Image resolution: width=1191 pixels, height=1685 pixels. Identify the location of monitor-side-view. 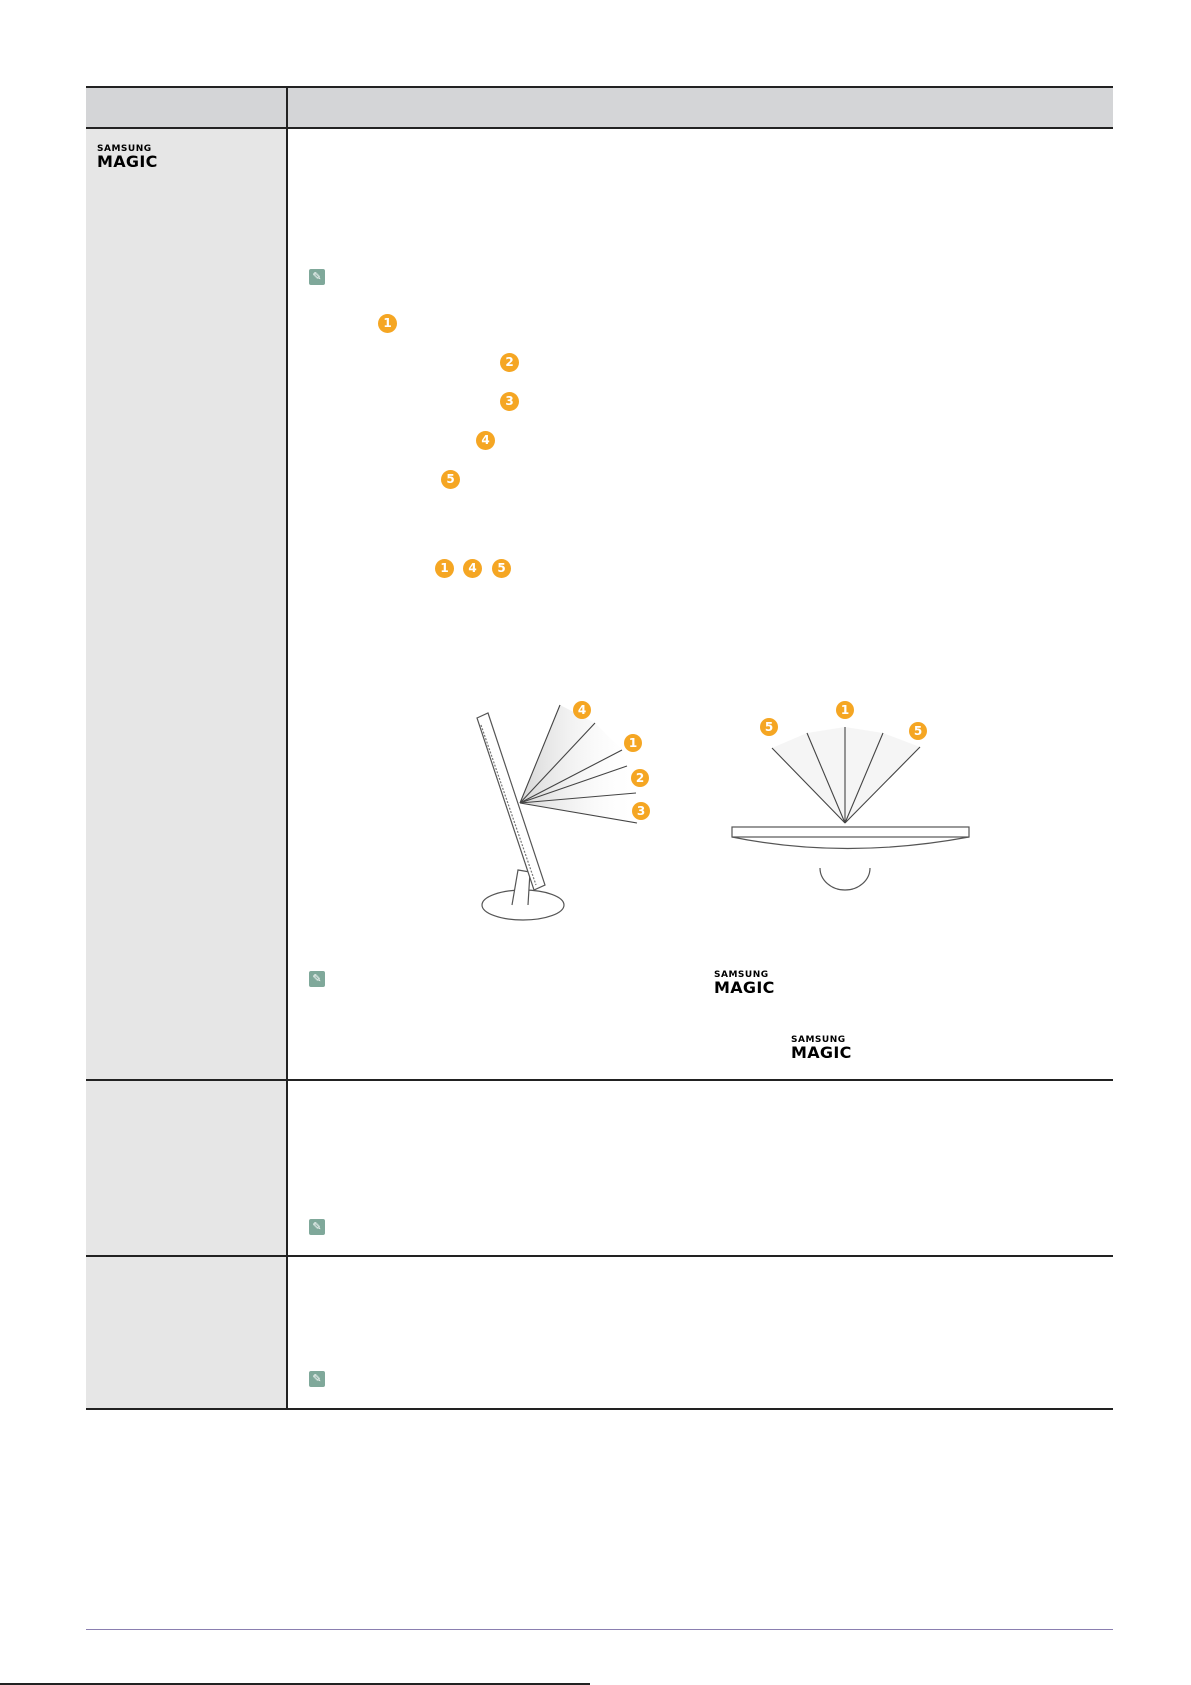
(520, 816).